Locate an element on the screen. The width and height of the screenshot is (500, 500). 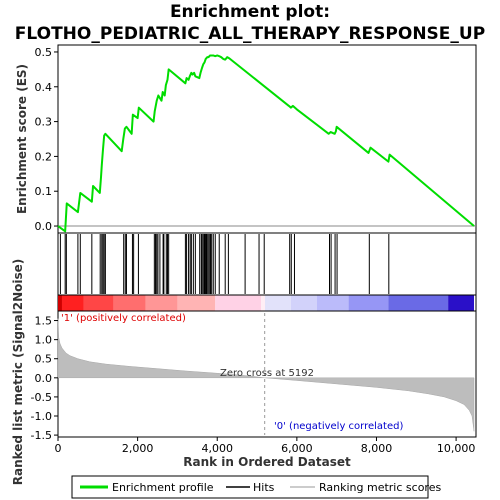
ranking-heatmap is located at coordinates (266, 303).